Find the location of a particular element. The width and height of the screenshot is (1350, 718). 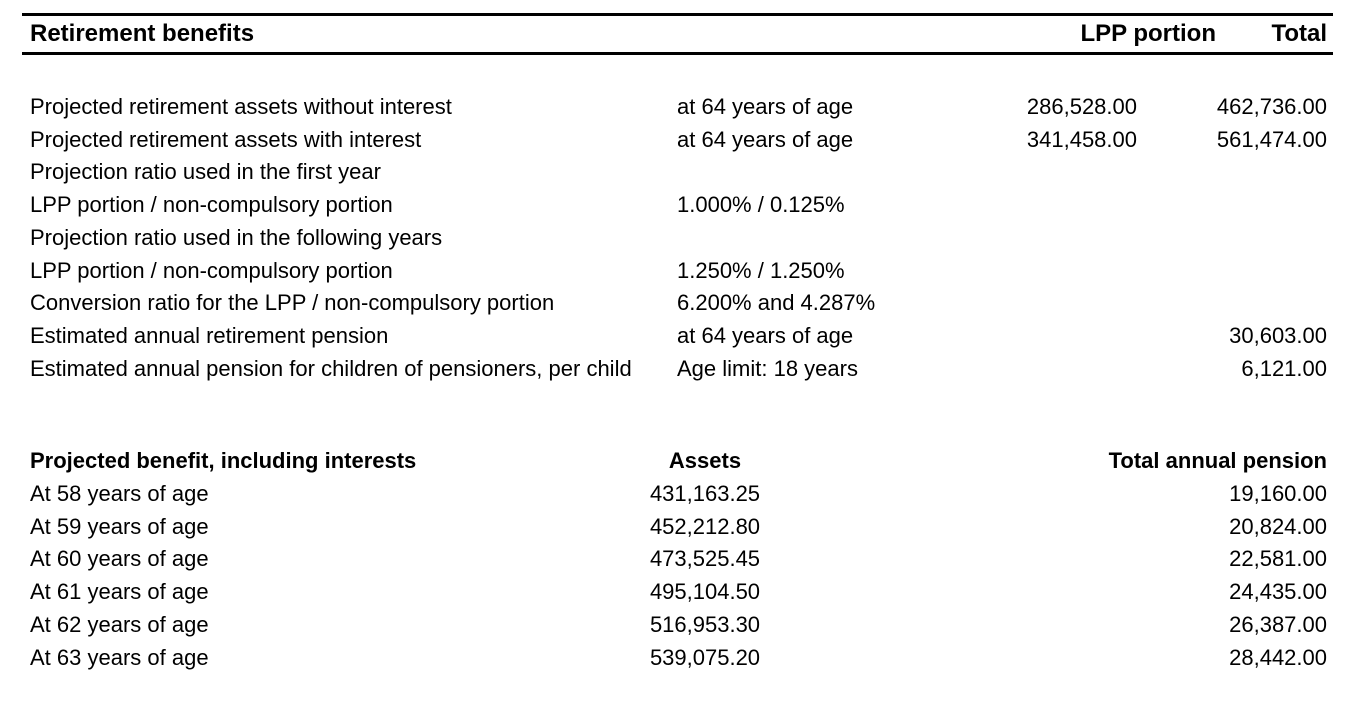

row-label: At 61 years of age is located at coordinates (119, 592).